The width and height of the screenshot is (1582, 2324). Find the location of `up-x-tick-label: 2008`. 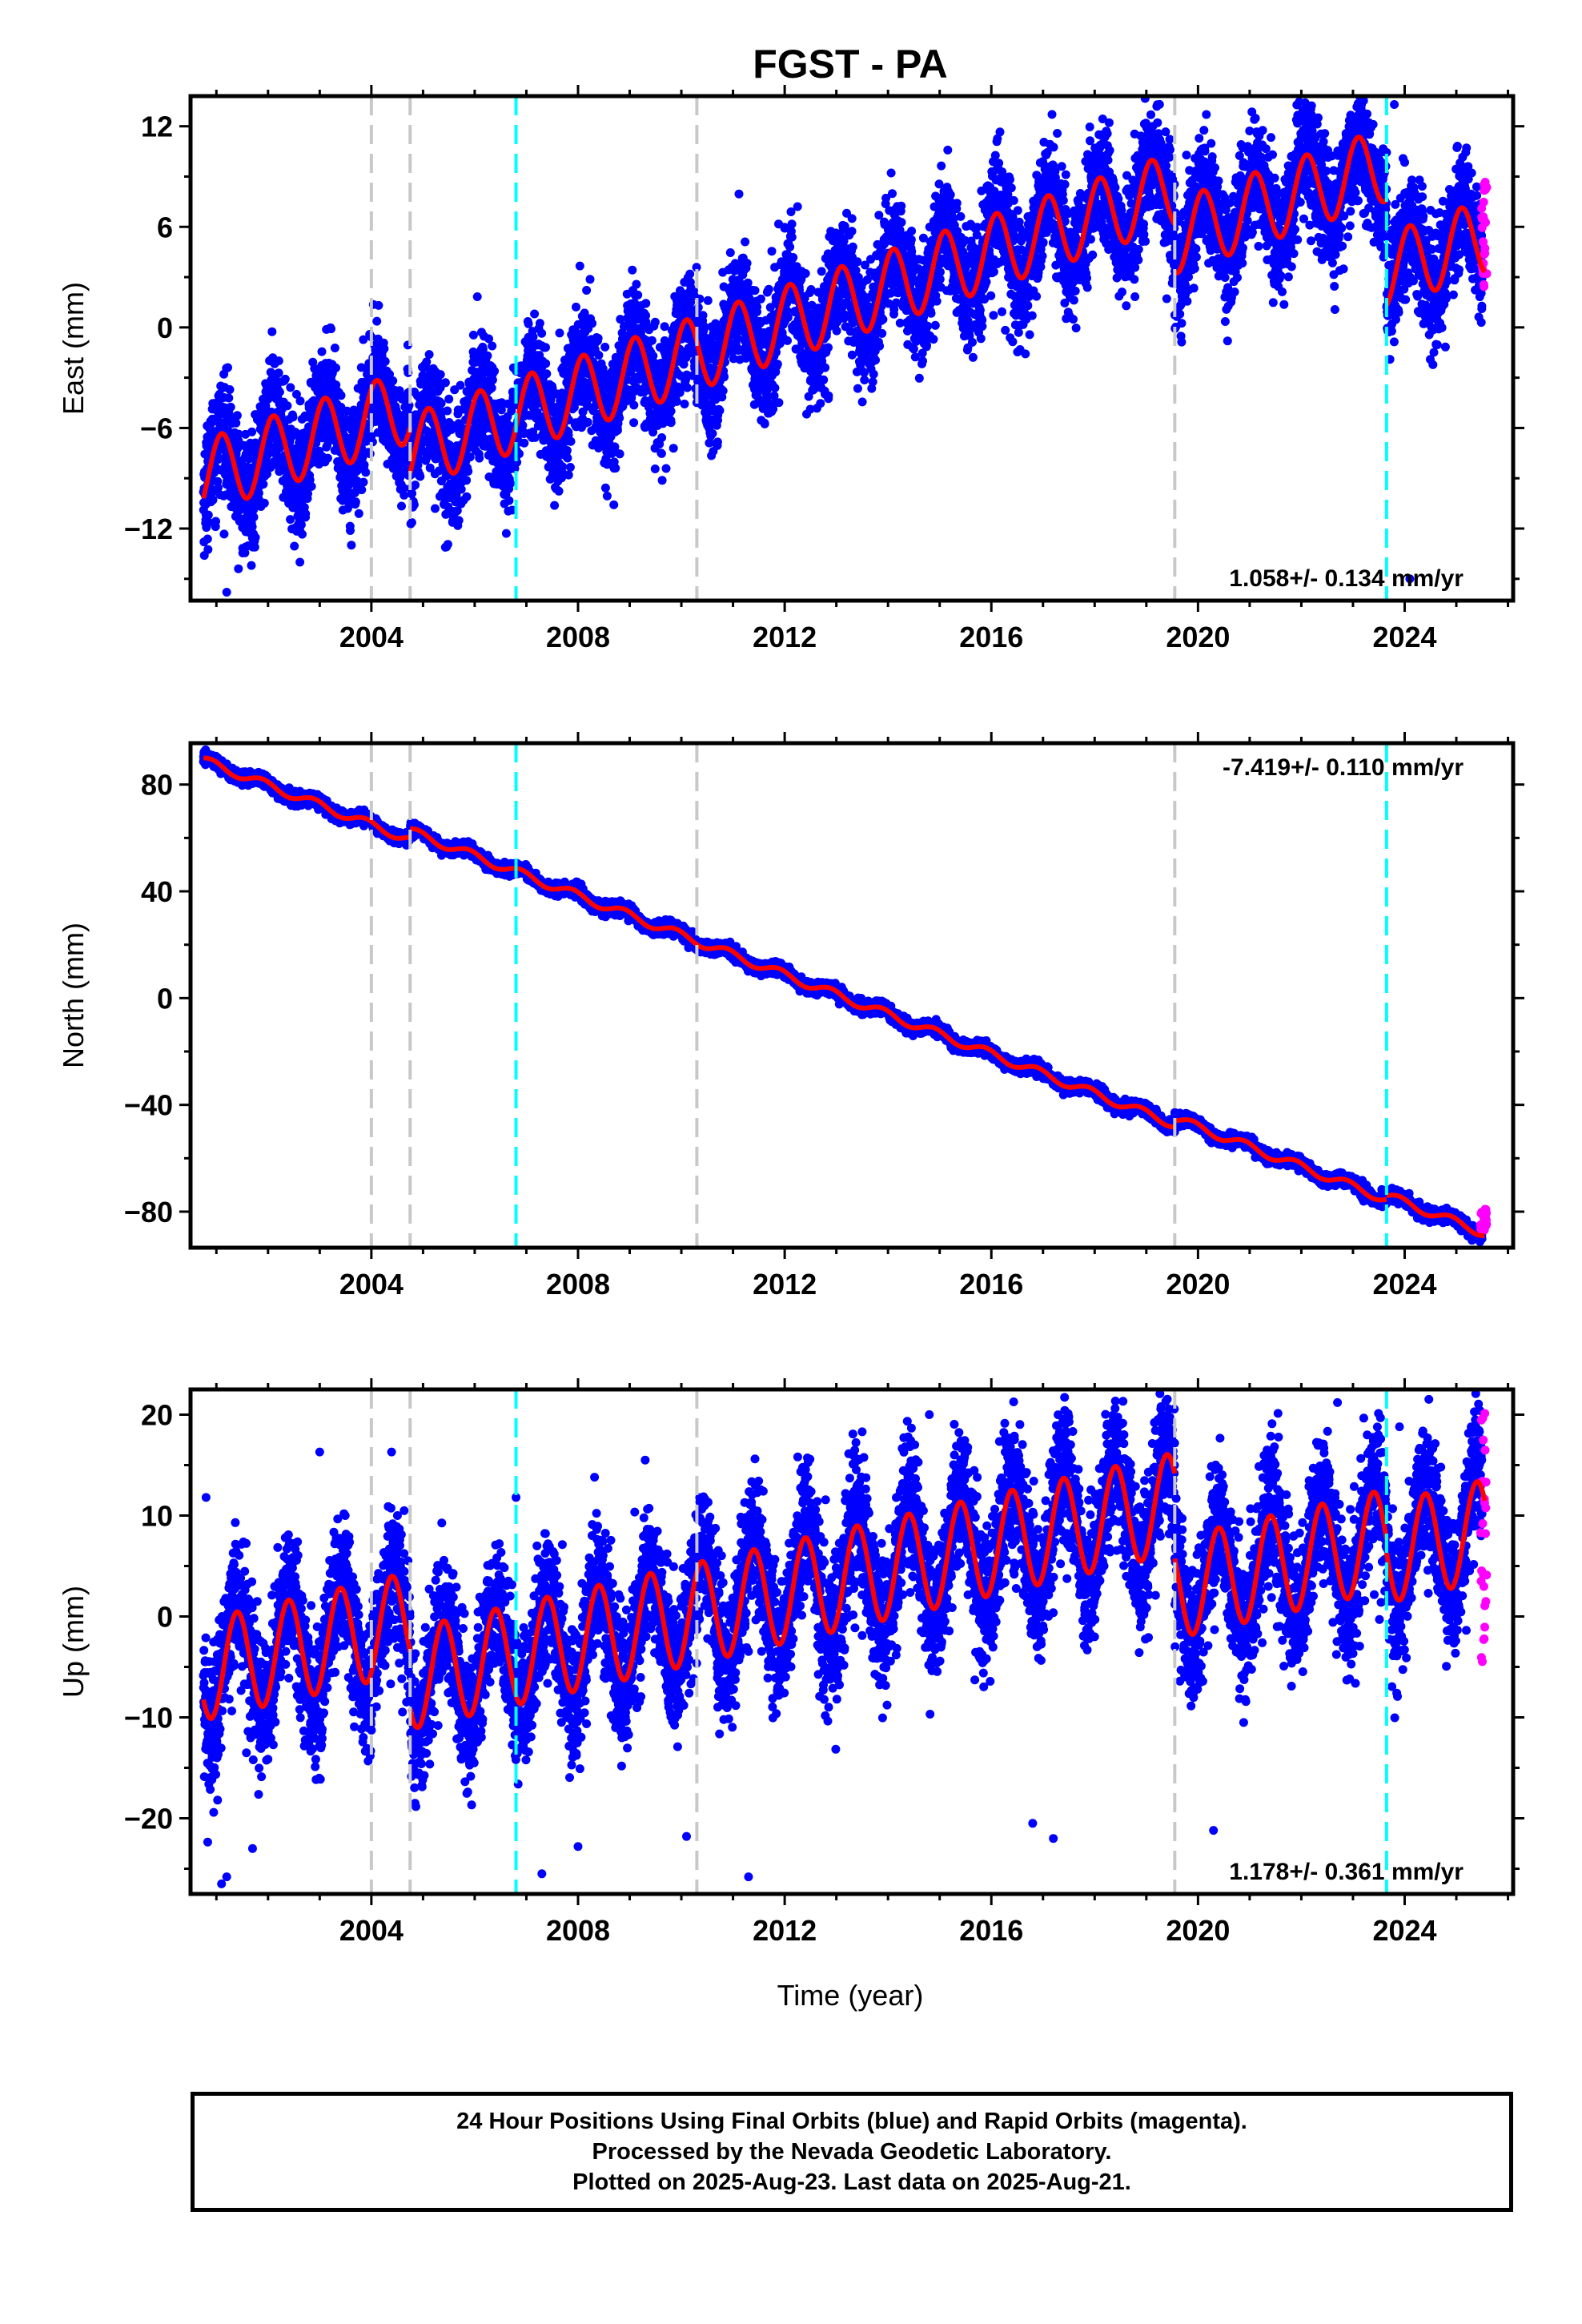

up-x-tick-label: 2008 is located at coordinates (578, 1930).